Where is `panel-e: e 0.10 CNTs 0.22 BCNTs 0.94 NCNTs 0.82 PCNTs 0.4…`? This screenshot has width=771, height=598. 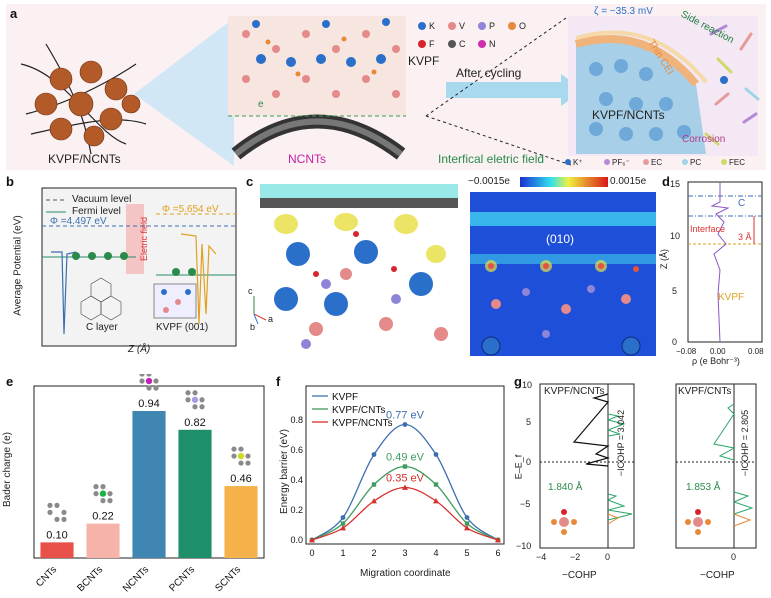
panel-e: e 0.10 CNTs 0.22 BCNTs 0.94 NCNTs 0.82 PCNTs 0.4… is located at coordinates (137, 484).